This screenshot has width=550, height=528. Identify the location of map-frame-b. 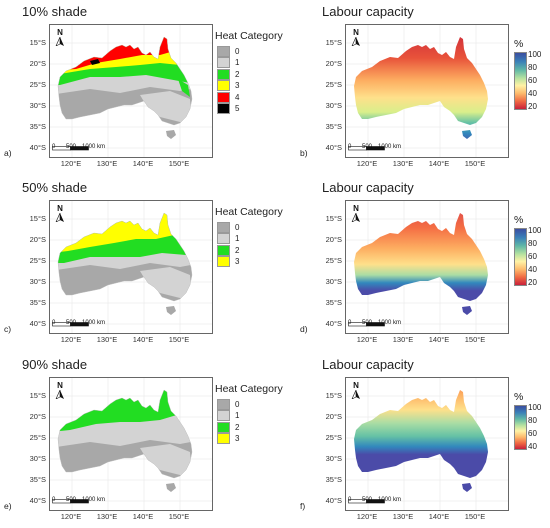
(427, 91).